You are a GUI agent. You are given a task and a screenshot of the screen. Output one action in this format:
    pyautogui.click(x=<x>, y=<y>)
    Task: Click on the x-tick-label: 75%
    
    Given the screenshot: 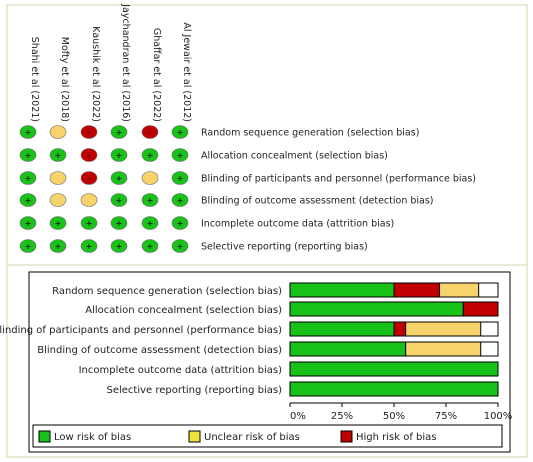 What is the action you would take?
    pyautogui.click(x=446, y=416)
    